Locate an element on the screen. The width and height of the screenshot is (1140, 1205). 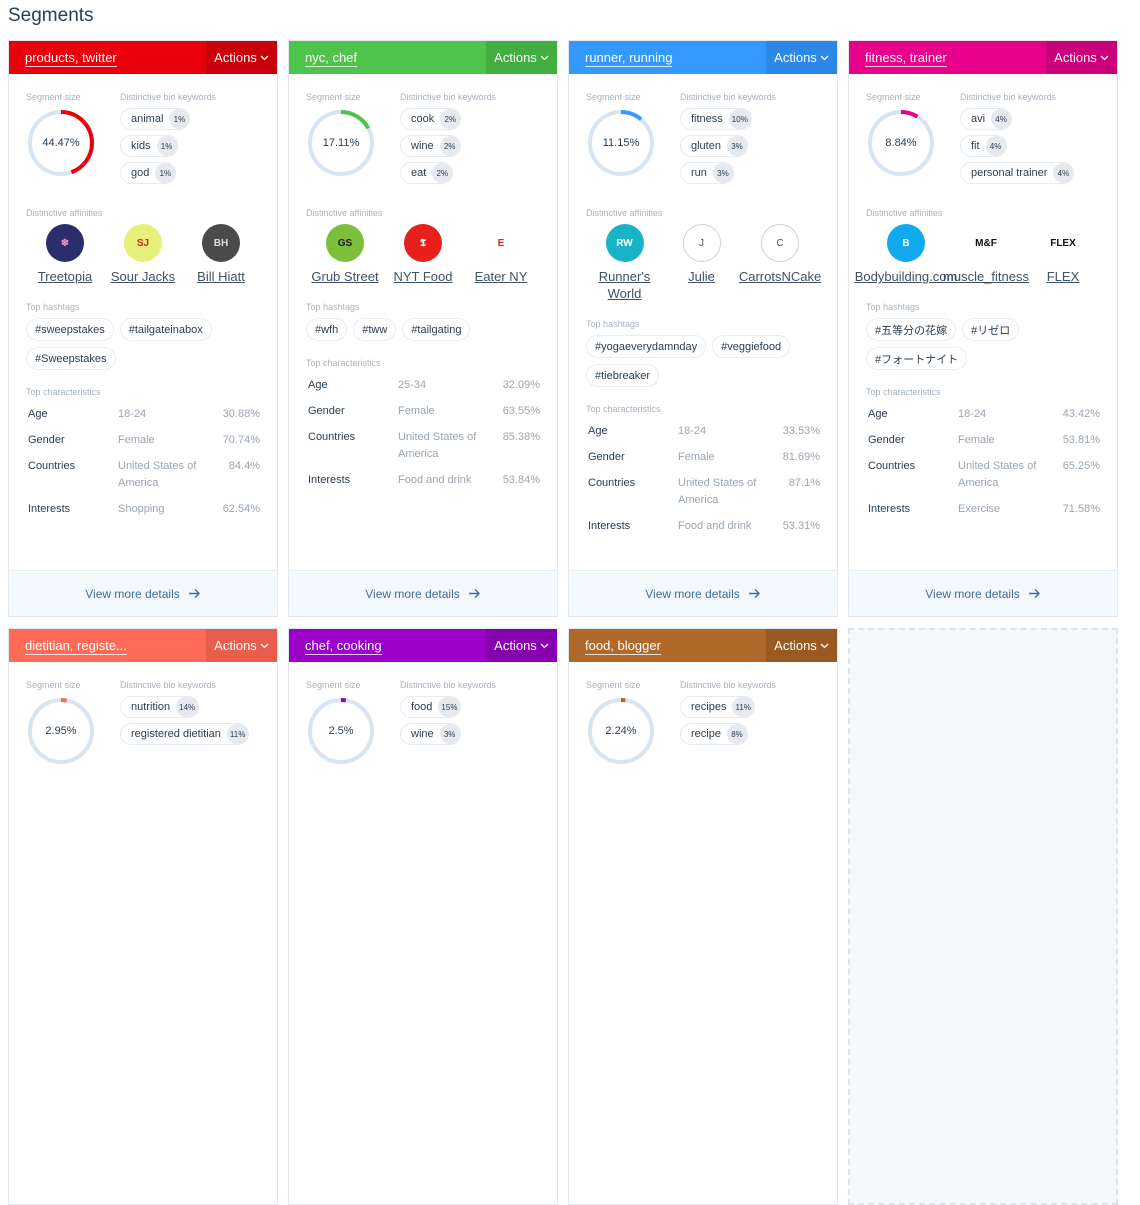
affinity-item: SJ Sour Jacks is located at coordinates (143, 254).